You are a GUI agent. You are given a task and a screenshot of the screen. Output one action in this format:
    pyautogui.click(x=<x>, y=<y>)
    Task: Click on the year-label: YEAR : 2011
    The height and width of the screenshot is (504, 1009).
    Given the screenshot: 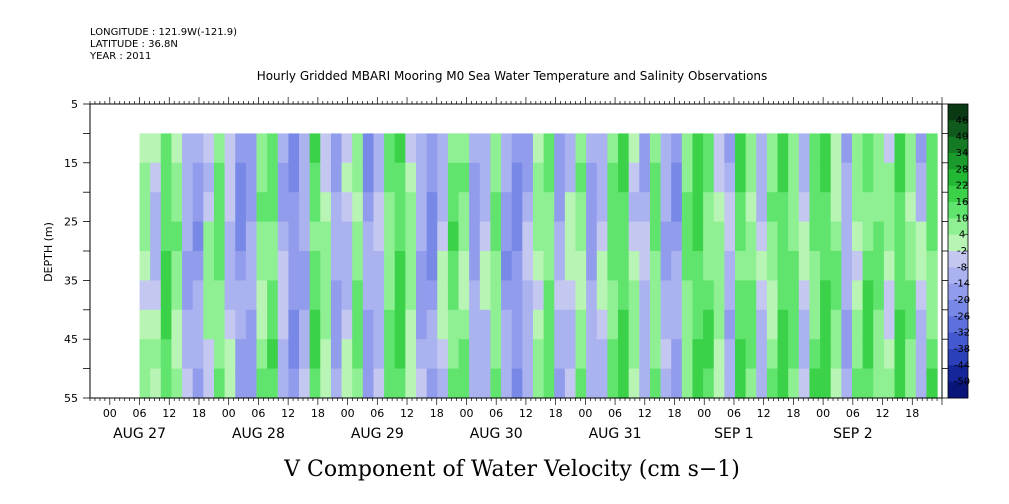 What is the action you would take?
    pyautogui.click(x=120, y=56)
    